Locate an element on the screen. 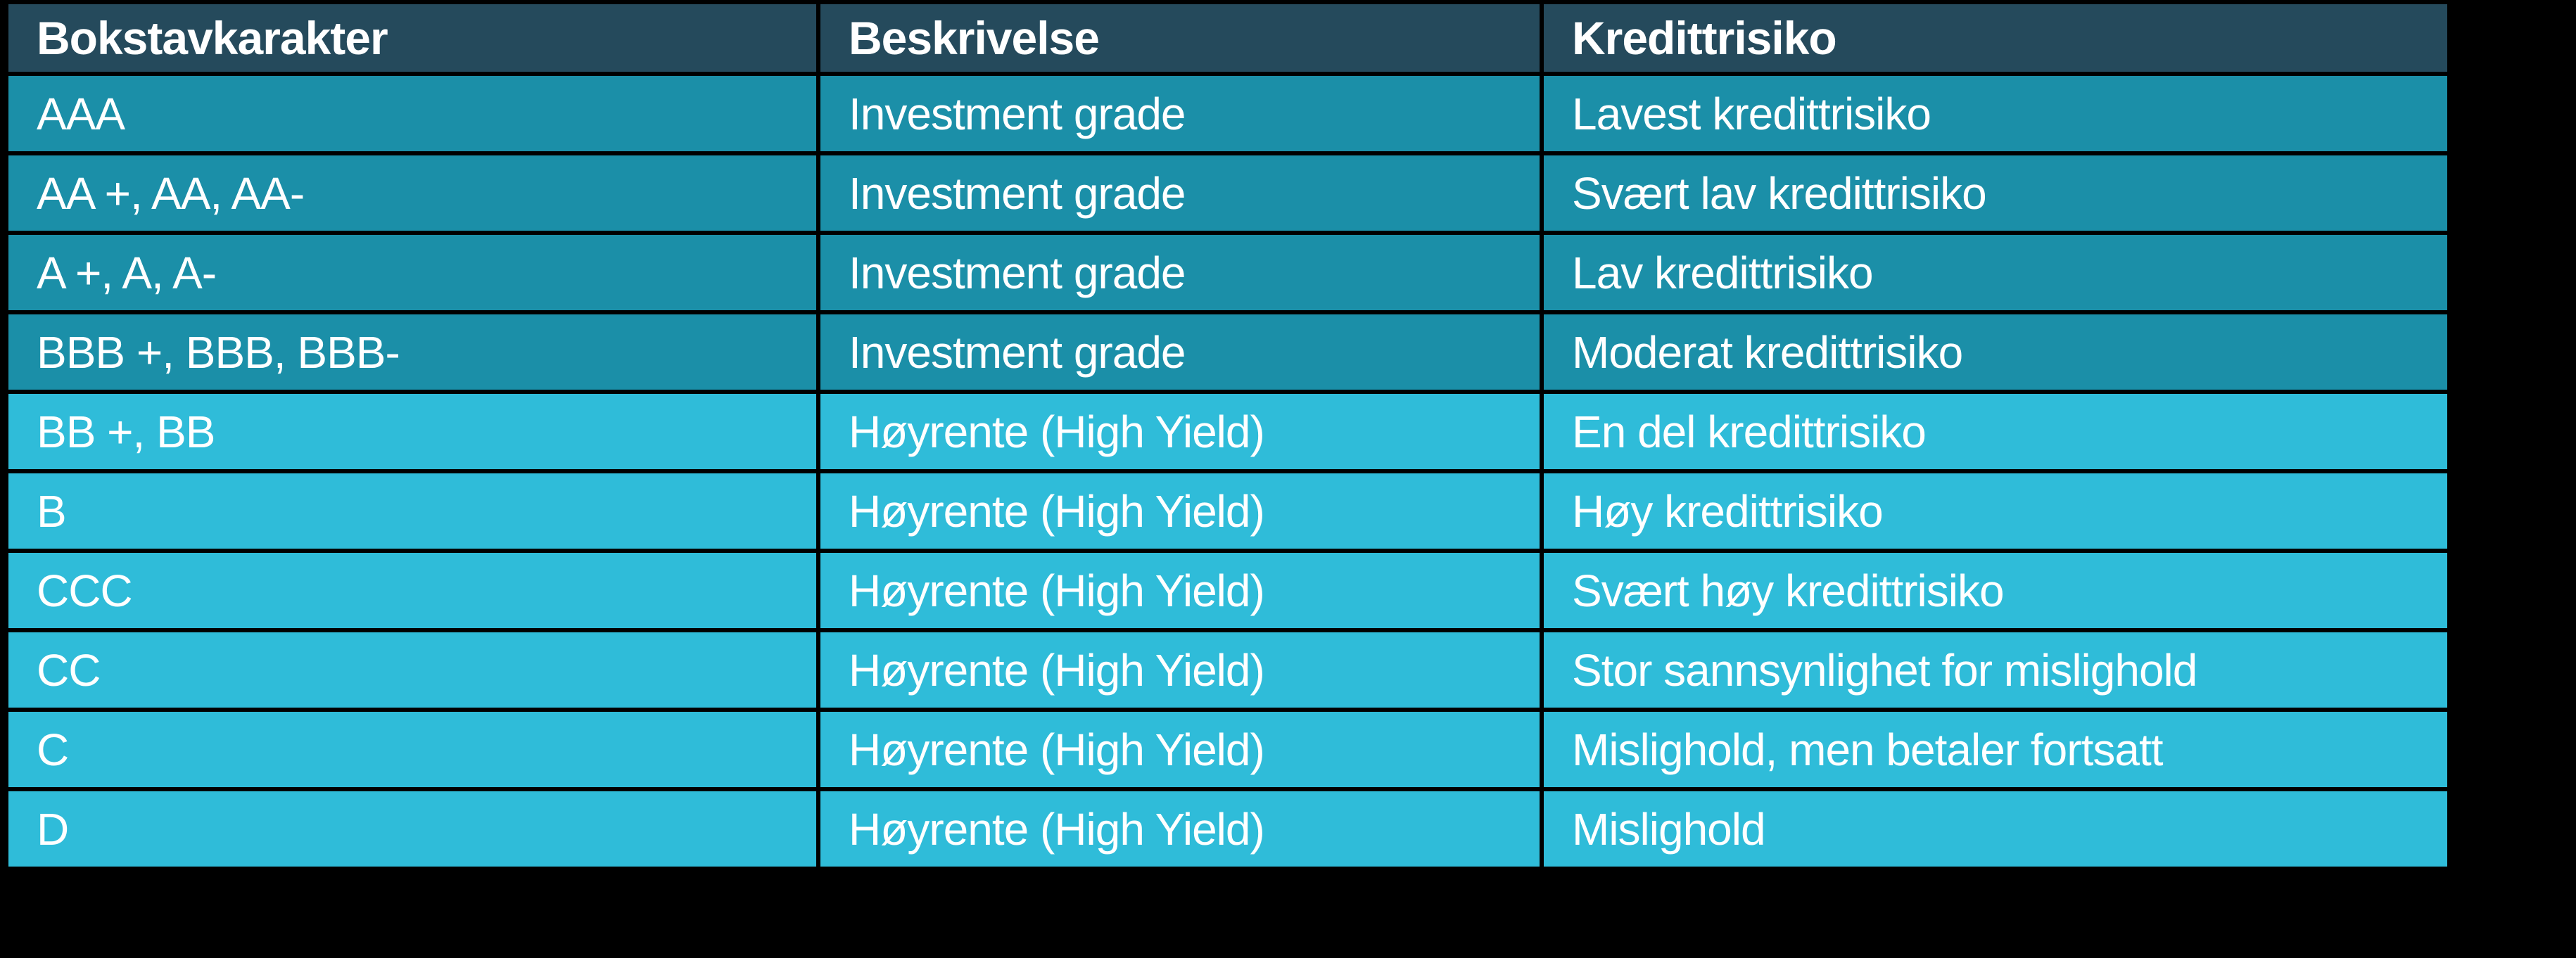 This screenshot has width=2576, height=958. rating-cell: CC is located at coordinates (412, 670).